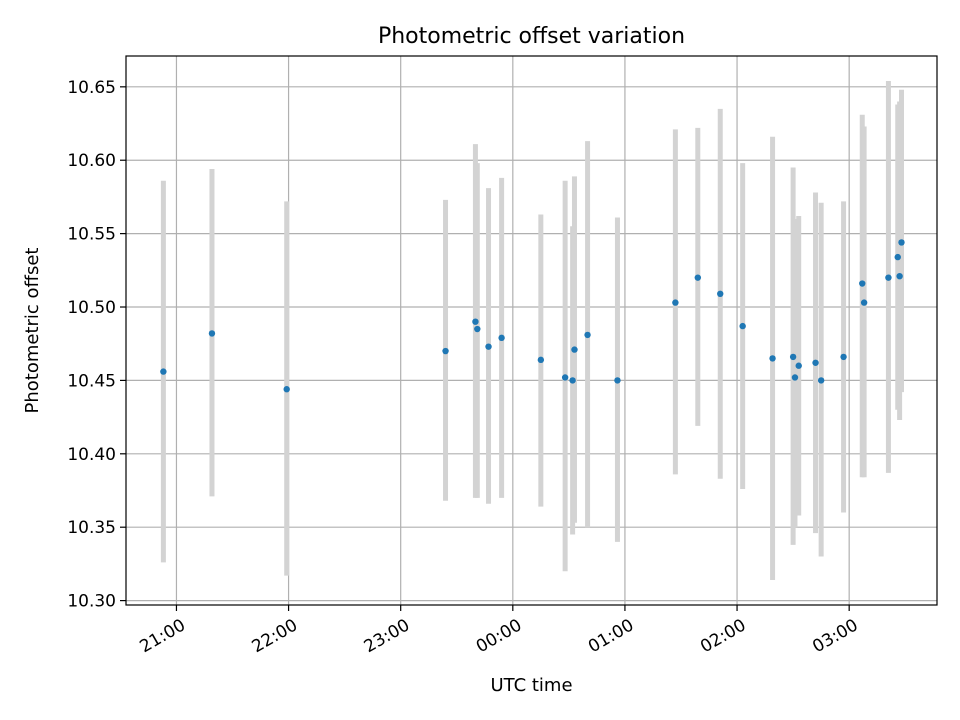 The image size is (960, 720). I want to click on y-tick-label: 10.55, so click(91, 235).